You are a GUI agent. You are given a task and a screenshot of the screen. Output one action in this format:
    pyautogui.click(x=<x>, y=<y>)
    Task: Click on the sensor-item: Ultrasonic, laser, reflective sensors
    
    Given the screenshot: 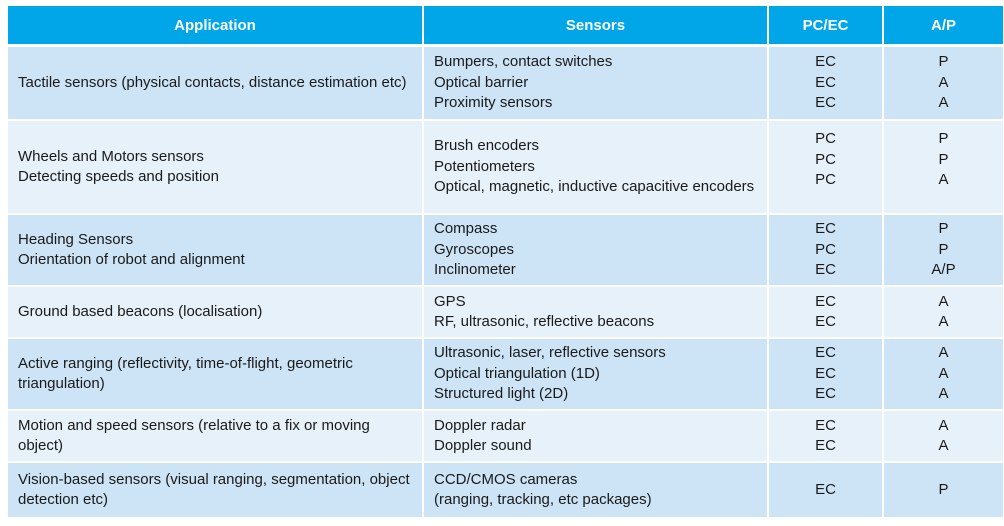 What is the action you would take?
    pyautogui.click(x=550, y=353)
    